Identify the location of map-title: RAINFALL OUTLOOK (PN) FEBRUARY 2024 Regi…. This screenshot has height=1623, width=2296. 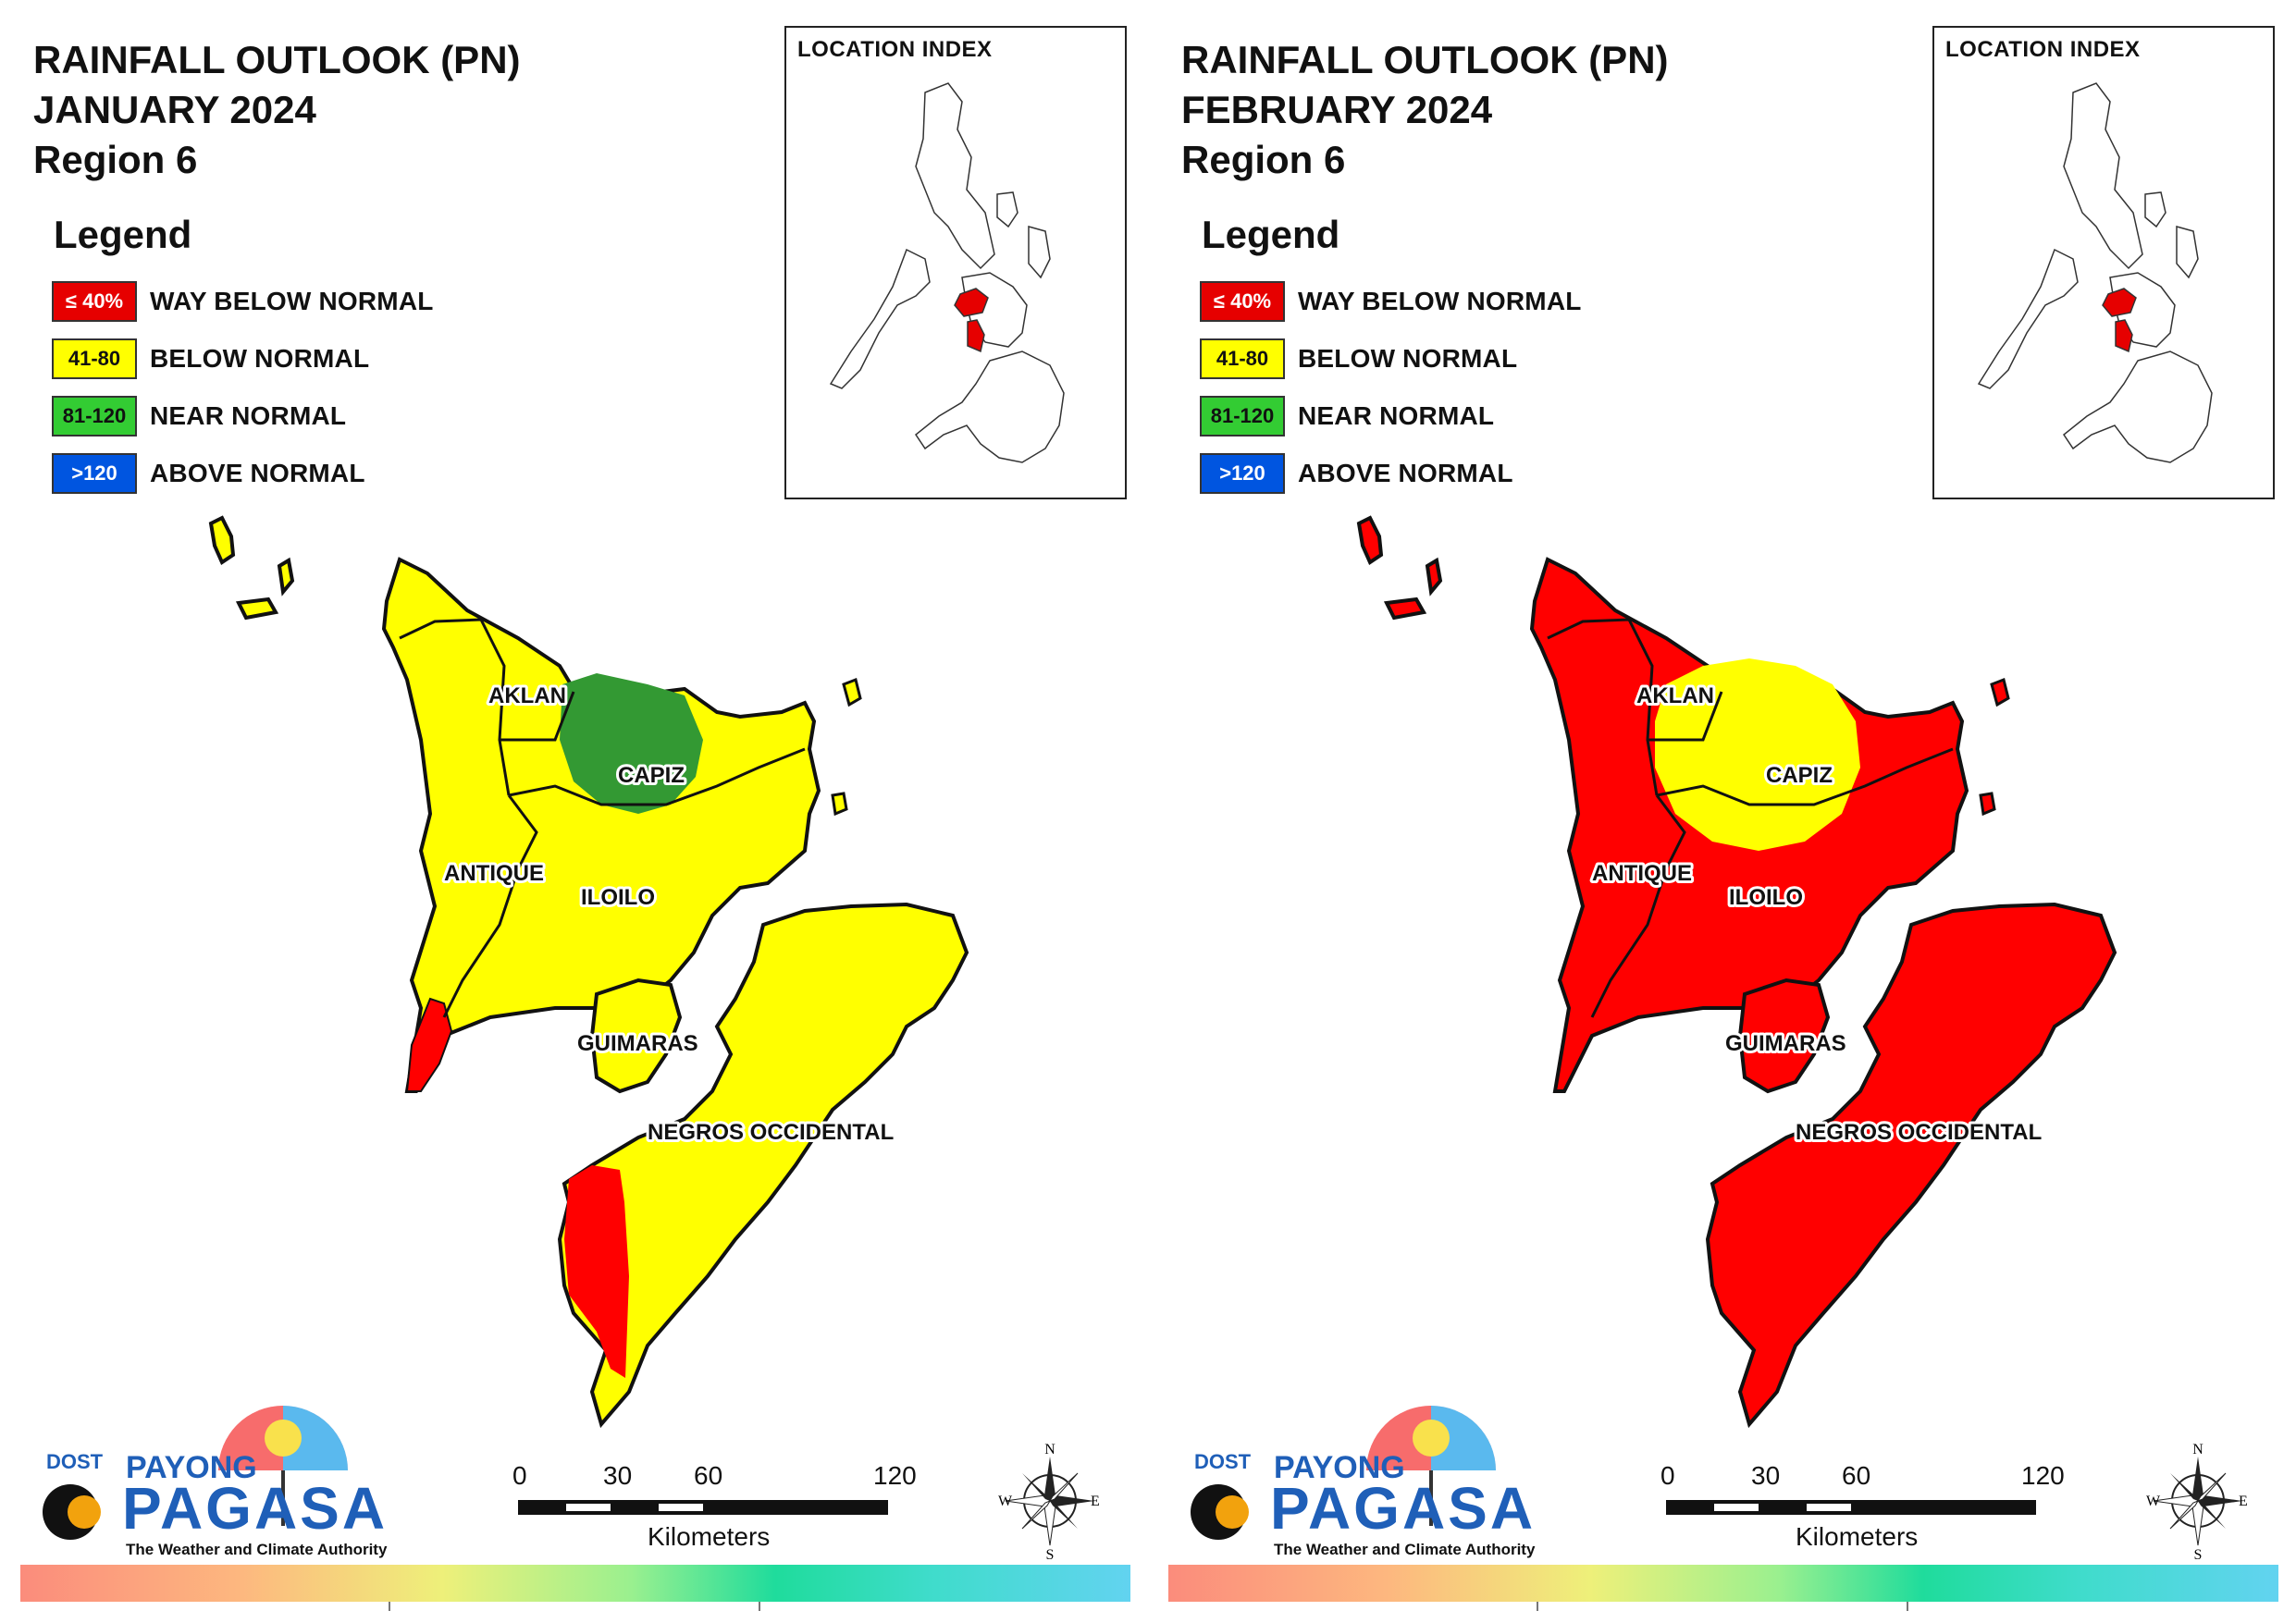
(1425, 110).